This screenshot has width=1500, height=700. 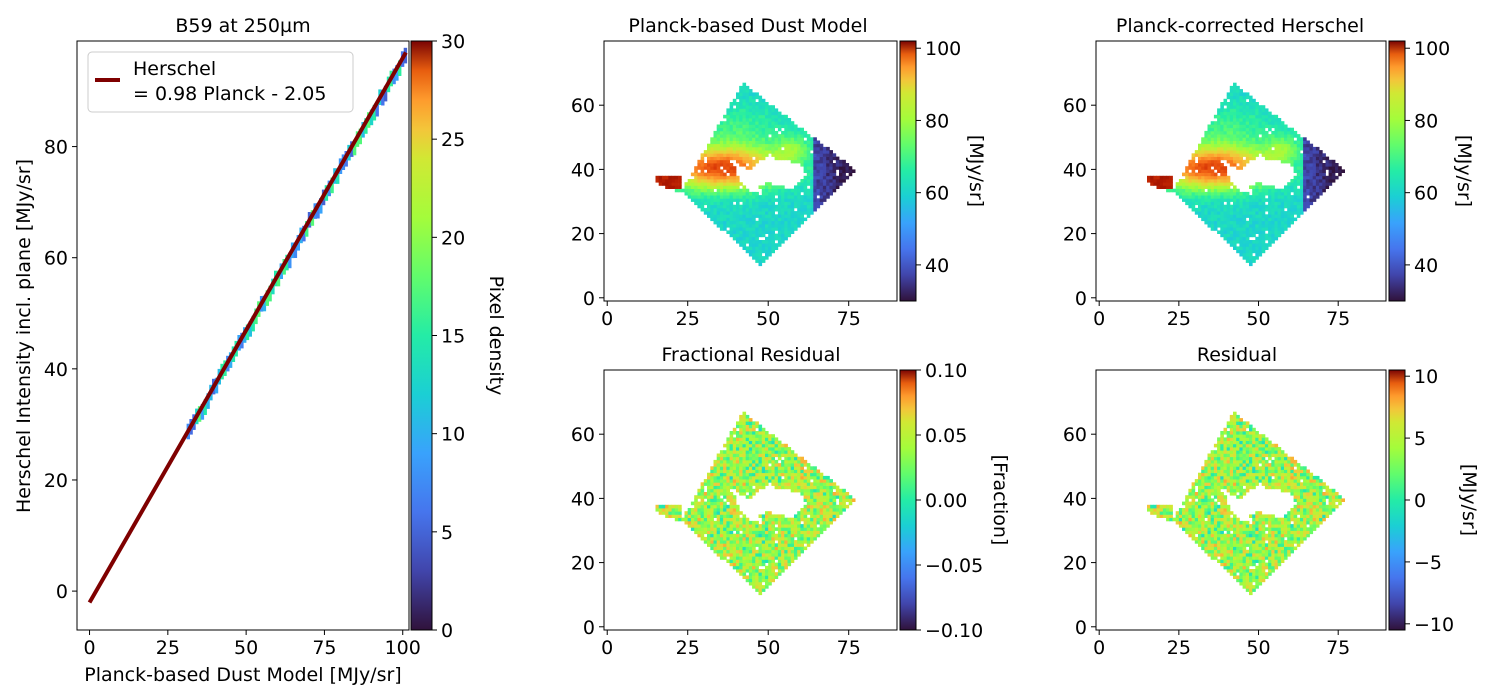 What do you see at coordinates (1426, 266) in the screenshot?
I see `colorbar-tick-label: 40` at bounding box center [1426, 266].